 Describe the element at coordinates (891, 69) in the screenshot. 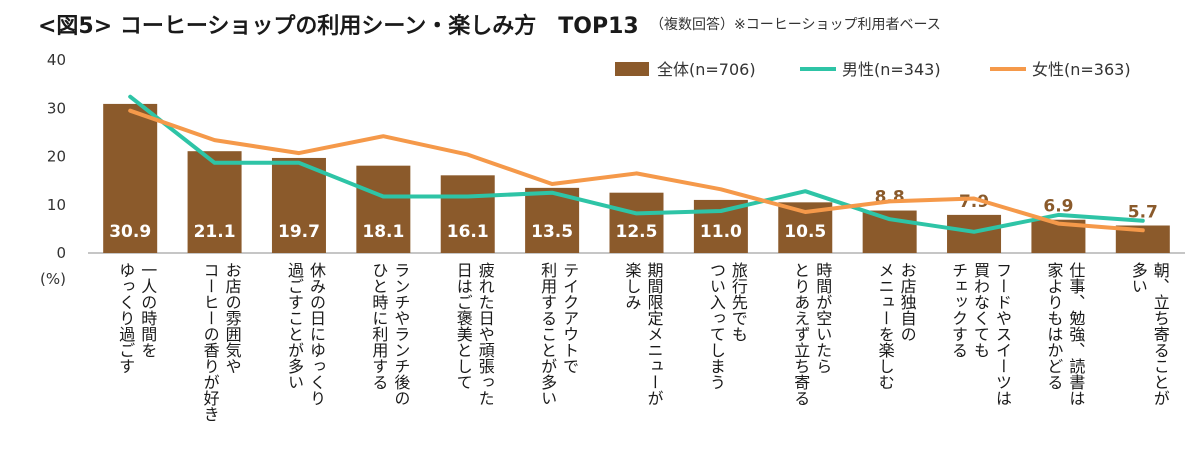

I see `legend-label: 男性(n=343)` at that location.